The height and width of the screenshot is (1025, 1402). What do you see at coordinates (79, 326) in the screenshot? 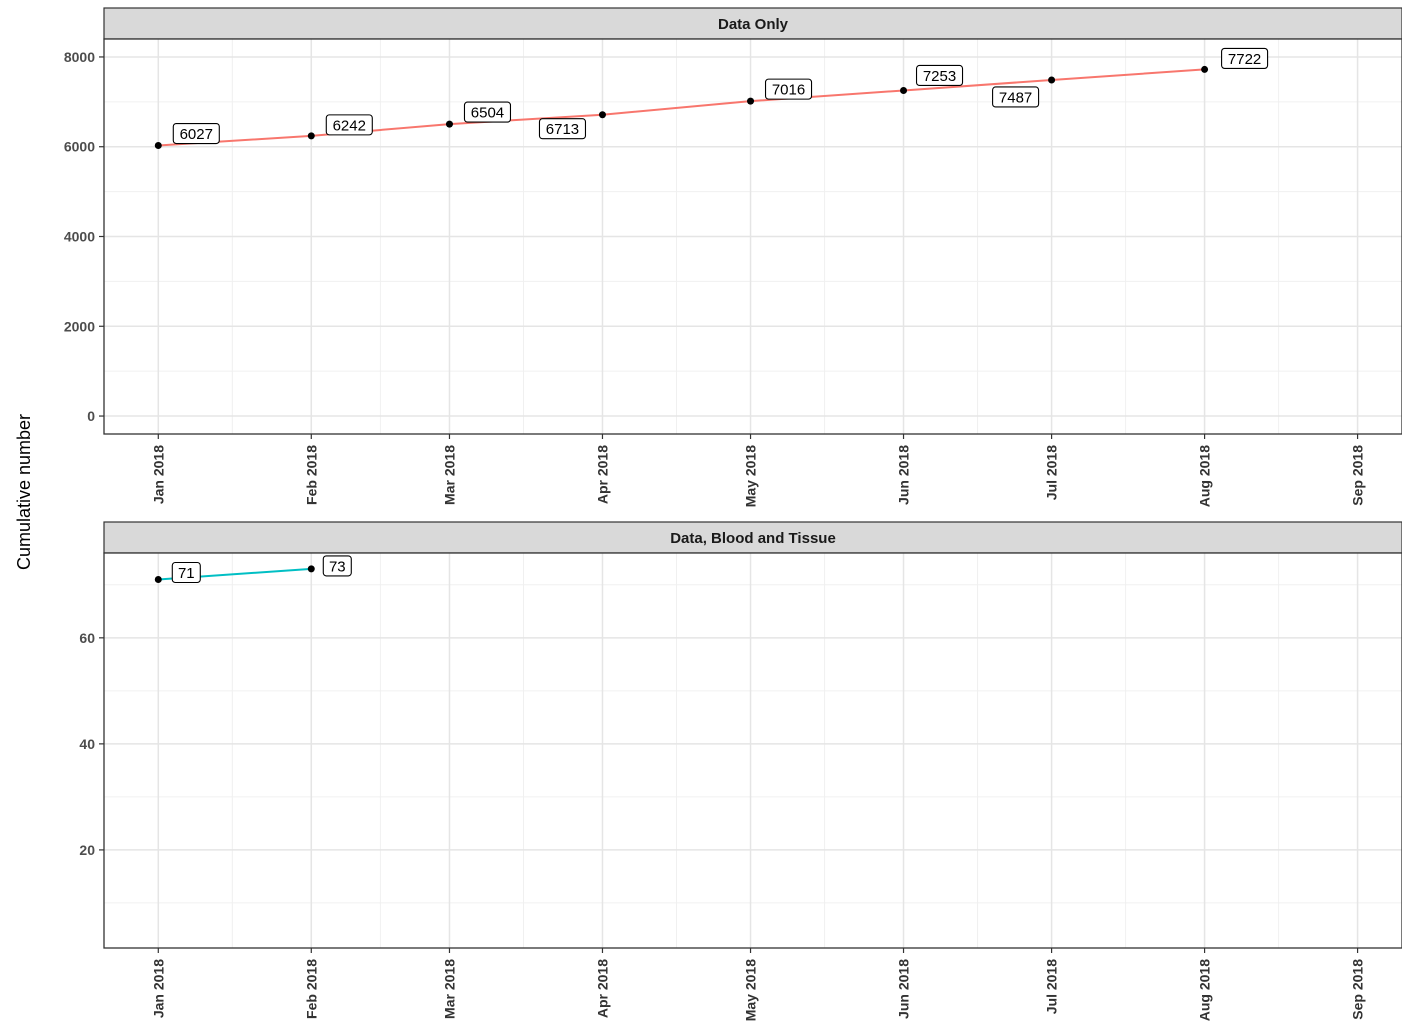
I see `y-tick-label: 2000` at bounding box center [79, 326].